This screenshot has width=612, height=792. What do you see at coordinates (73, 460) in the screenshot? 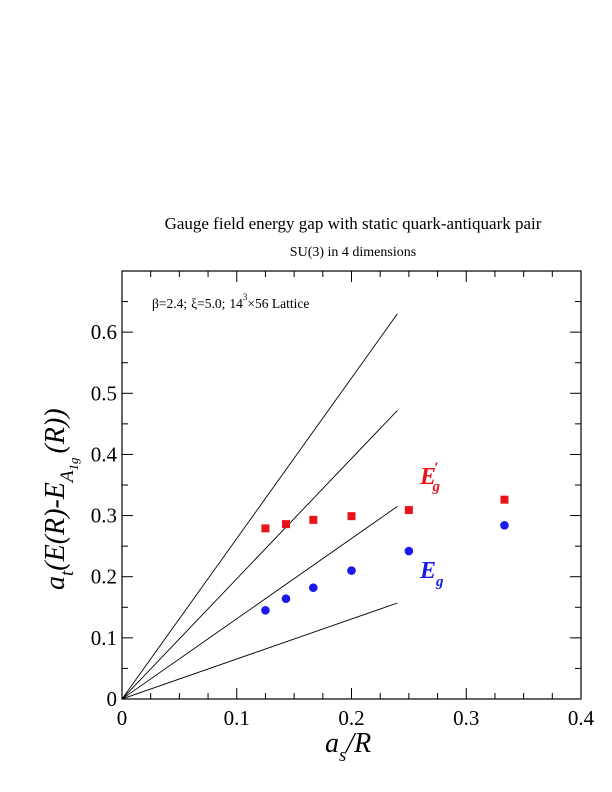
I see `y-axis-label-sub-g: g` at bounding box center [73, 460].